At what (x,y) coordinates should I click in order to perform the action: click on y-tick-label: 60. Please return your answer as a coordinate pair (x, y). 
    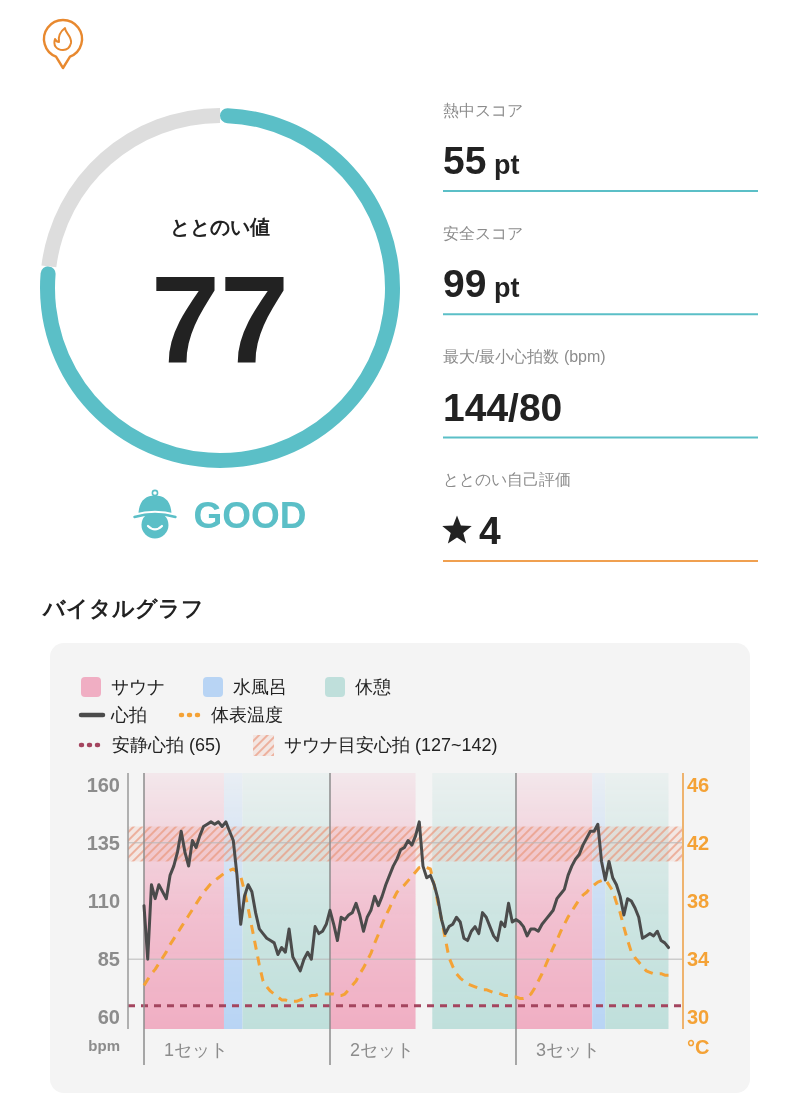
    Looking at the image, I should click on (108, 1017).